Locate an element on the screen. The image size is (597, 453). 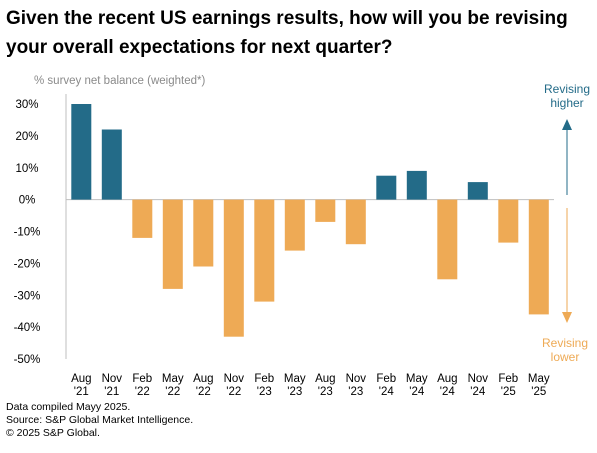
x-tick-label: May '23 is located at coordinates (295, 385).